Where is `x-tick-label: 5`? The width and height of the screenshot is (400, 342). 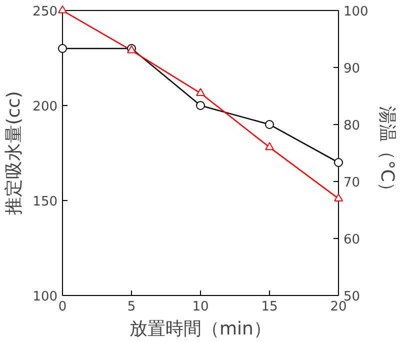
x-tick-label: 5 is located at coordinates (131, 307).